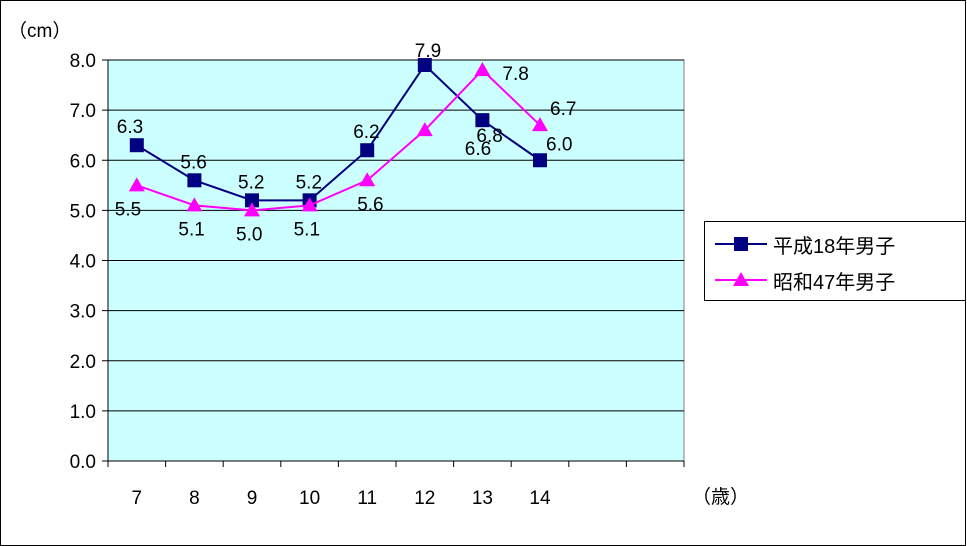 This screenshot has width=967, height=546. Describe the element at coordinates (128, 209) in the screenshot. I see `data-label: 5.5` at that location.